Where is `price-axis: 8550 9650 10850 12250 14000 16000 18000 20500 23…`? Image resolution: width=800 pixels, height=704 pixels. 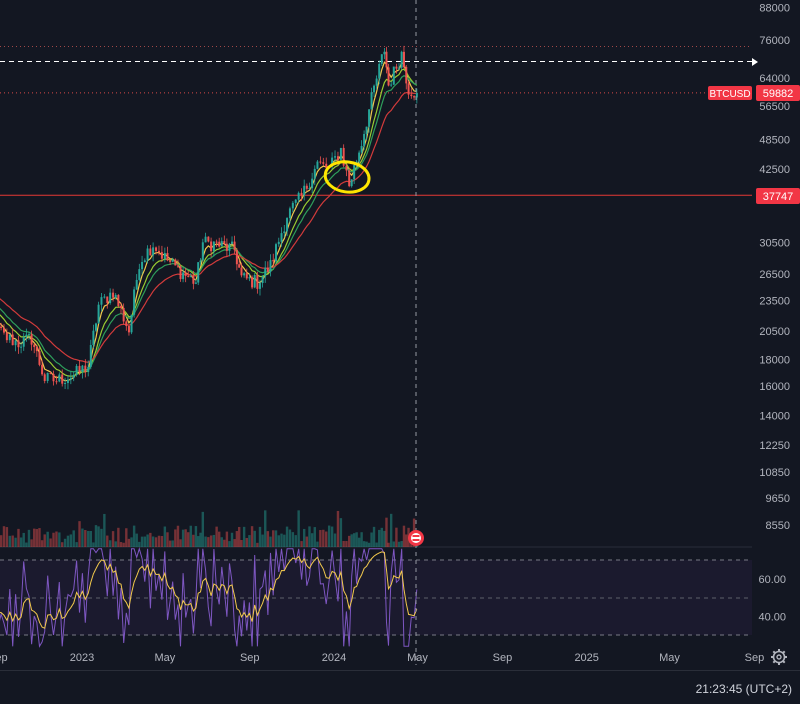 price-axis: 8550 9650 10850 12250 14000 16000 18000 20500 23… is located at coordinates (774, 266).